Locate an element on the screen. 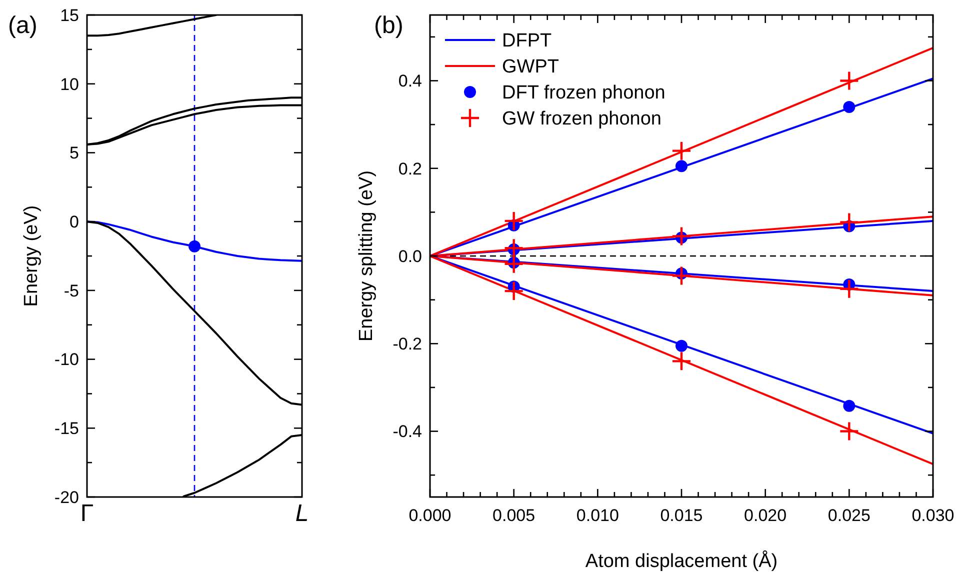 The width and height of the screenshot is (962, 583). y-tick-label: -10 is located at coordinates (66, 360).